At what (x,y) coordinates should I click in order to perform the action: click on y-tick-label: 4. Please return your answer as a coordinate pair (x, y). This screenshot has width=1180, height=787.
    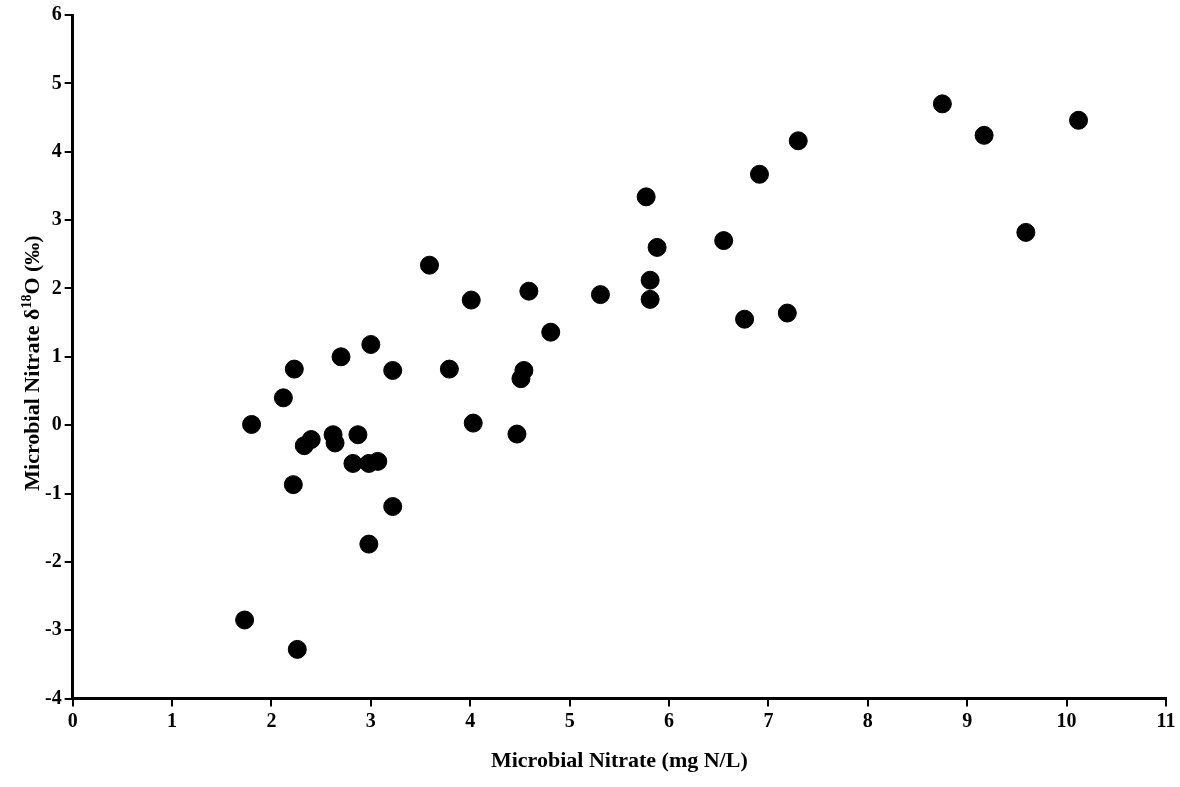
    Looking at the image, I should click on (56, 149).